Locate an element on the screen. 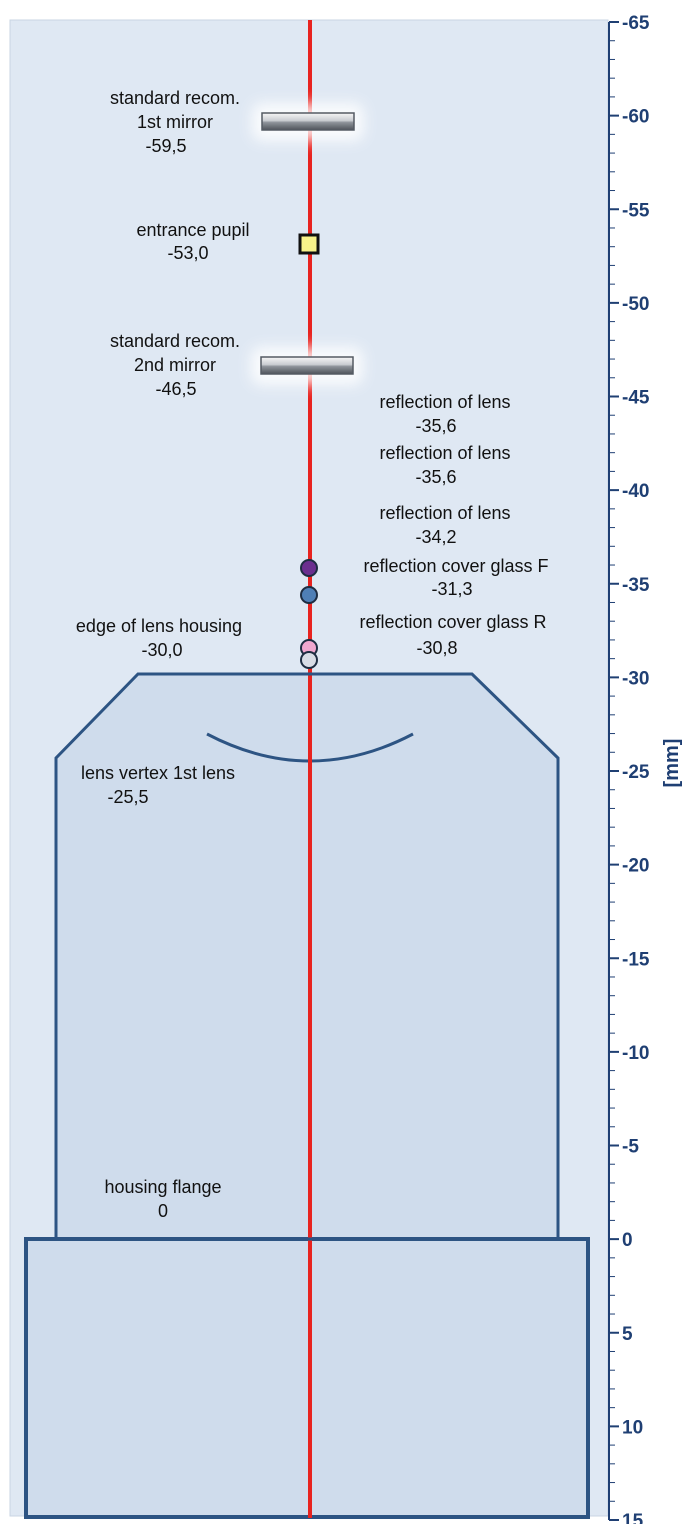 This screenshot has height=1524, width=700. axis-tick-label: -30 is located at coordinates (635, 678).